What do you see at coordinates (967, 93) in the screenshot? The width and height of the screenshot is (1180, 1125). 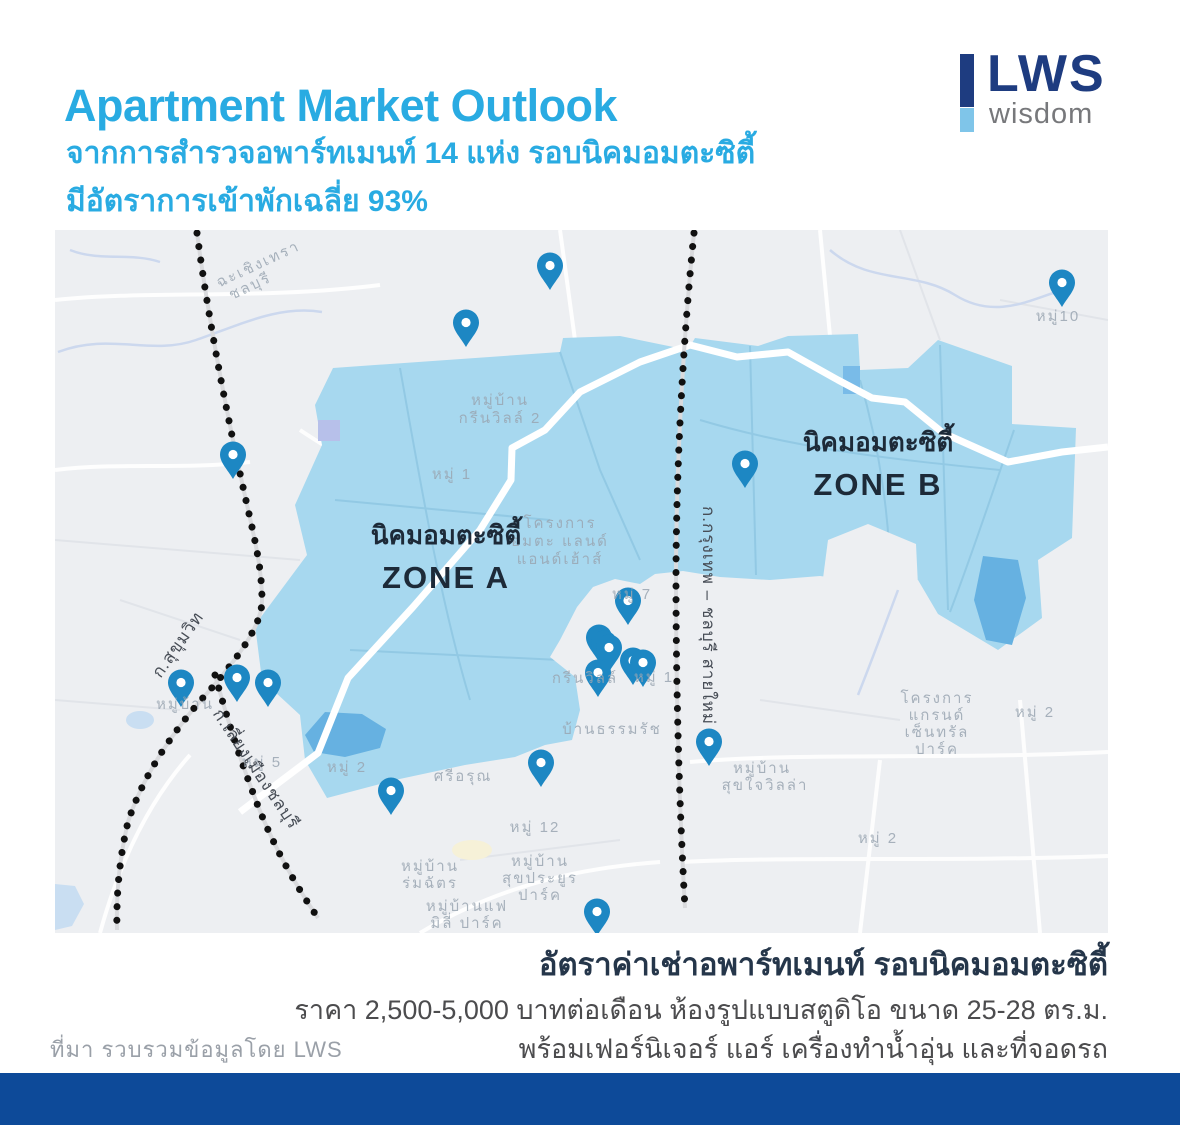 I see `logo-bar-icon` at bounding box center [967, 93].